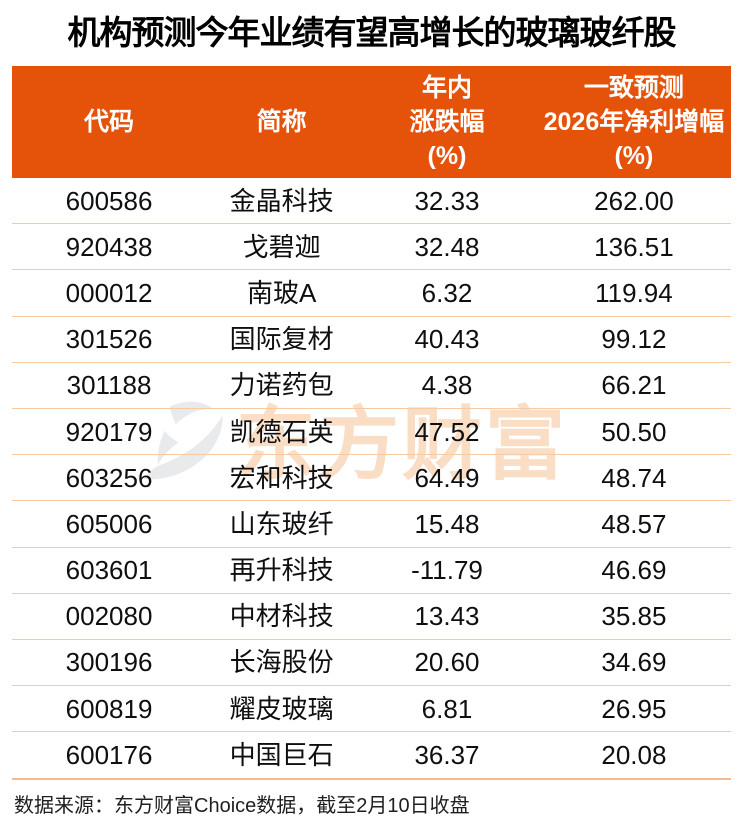  I want to click on cell-code: 600176, so click(109, 755).